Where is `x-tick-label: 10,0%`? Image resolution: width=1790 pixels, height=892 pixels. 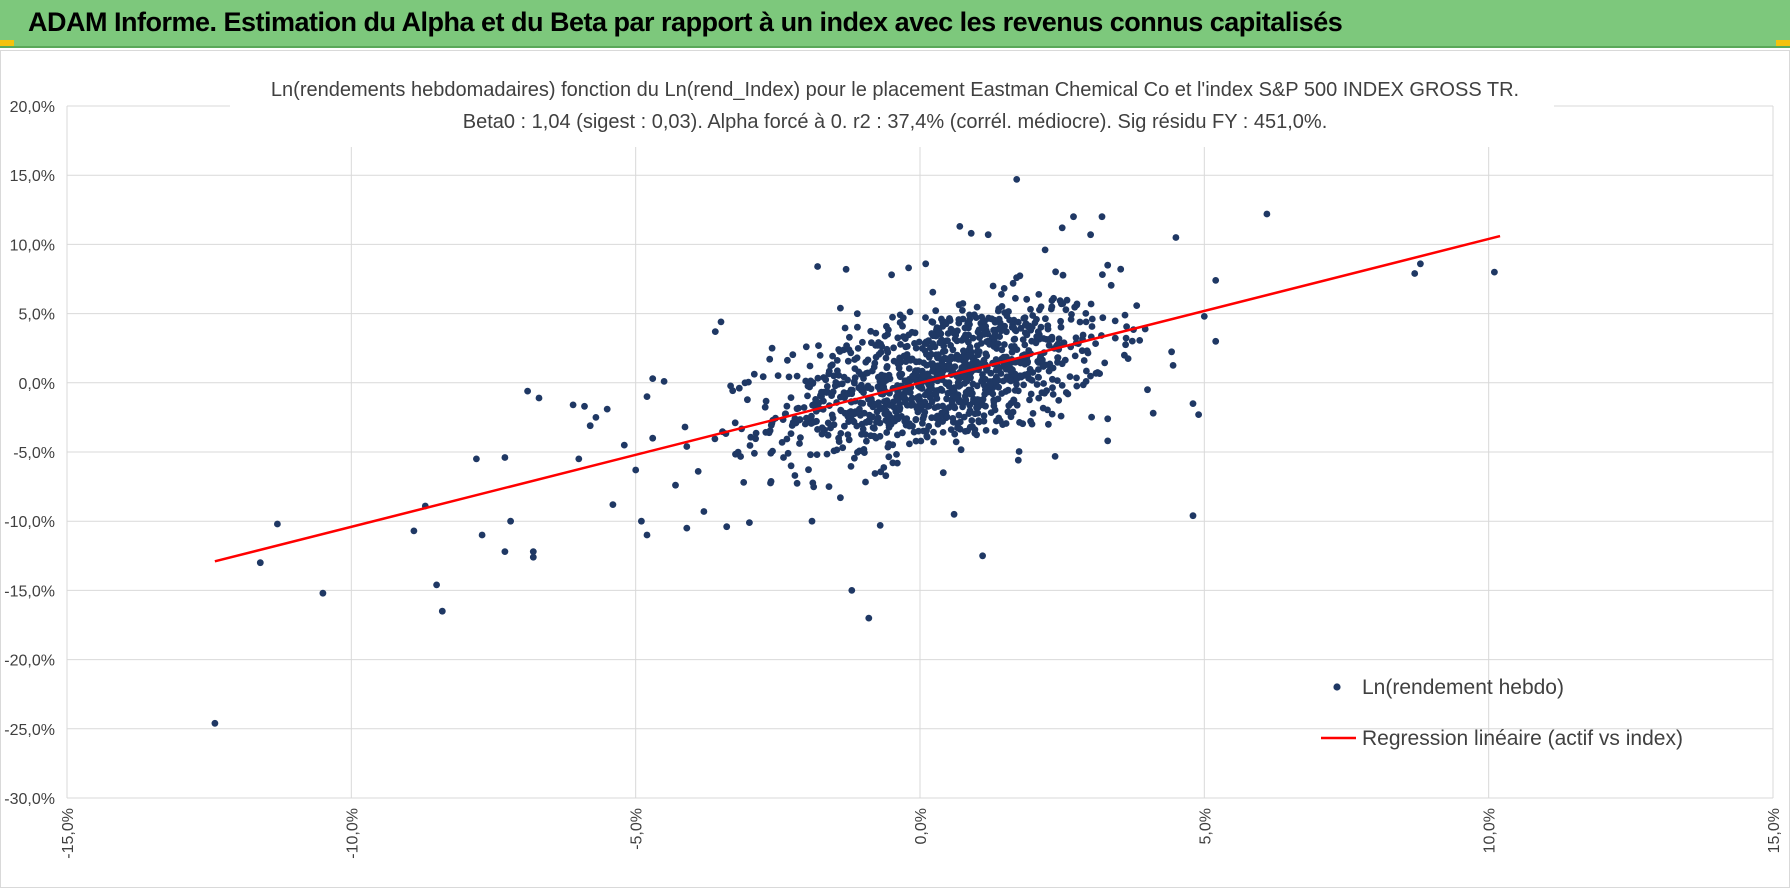 x-tick-label: 10,0% is located at coordinates (1490, 830).